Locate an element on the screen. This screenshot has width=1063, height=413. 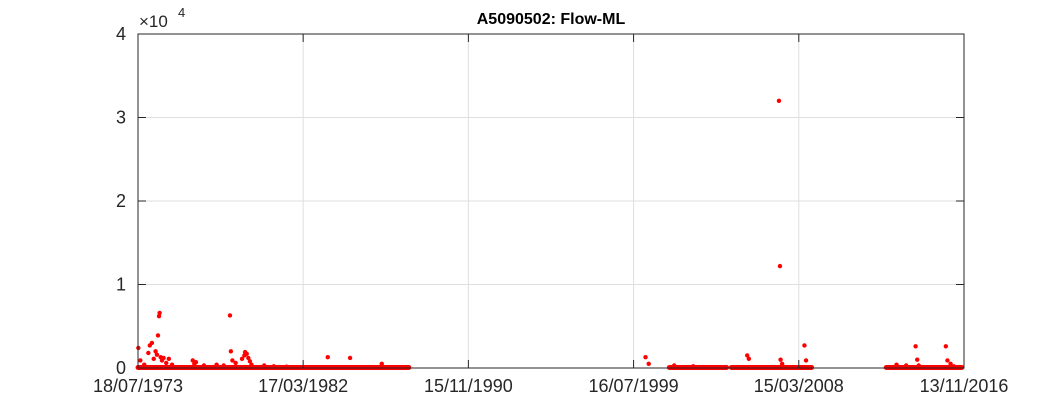
y-multiplier-base: ×10 is located at coordinates (153, 21).